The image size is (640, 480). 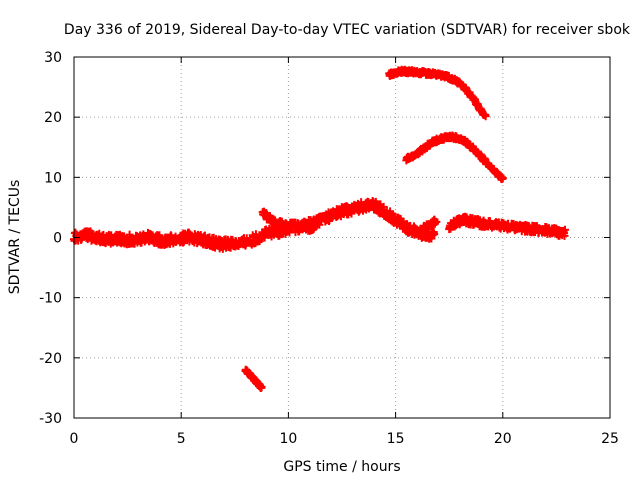 What do you see at coordinates (341, 467) in the screenshot?
I see `x-axis-label: GPS time / hours` at bounding box center [341, 467].